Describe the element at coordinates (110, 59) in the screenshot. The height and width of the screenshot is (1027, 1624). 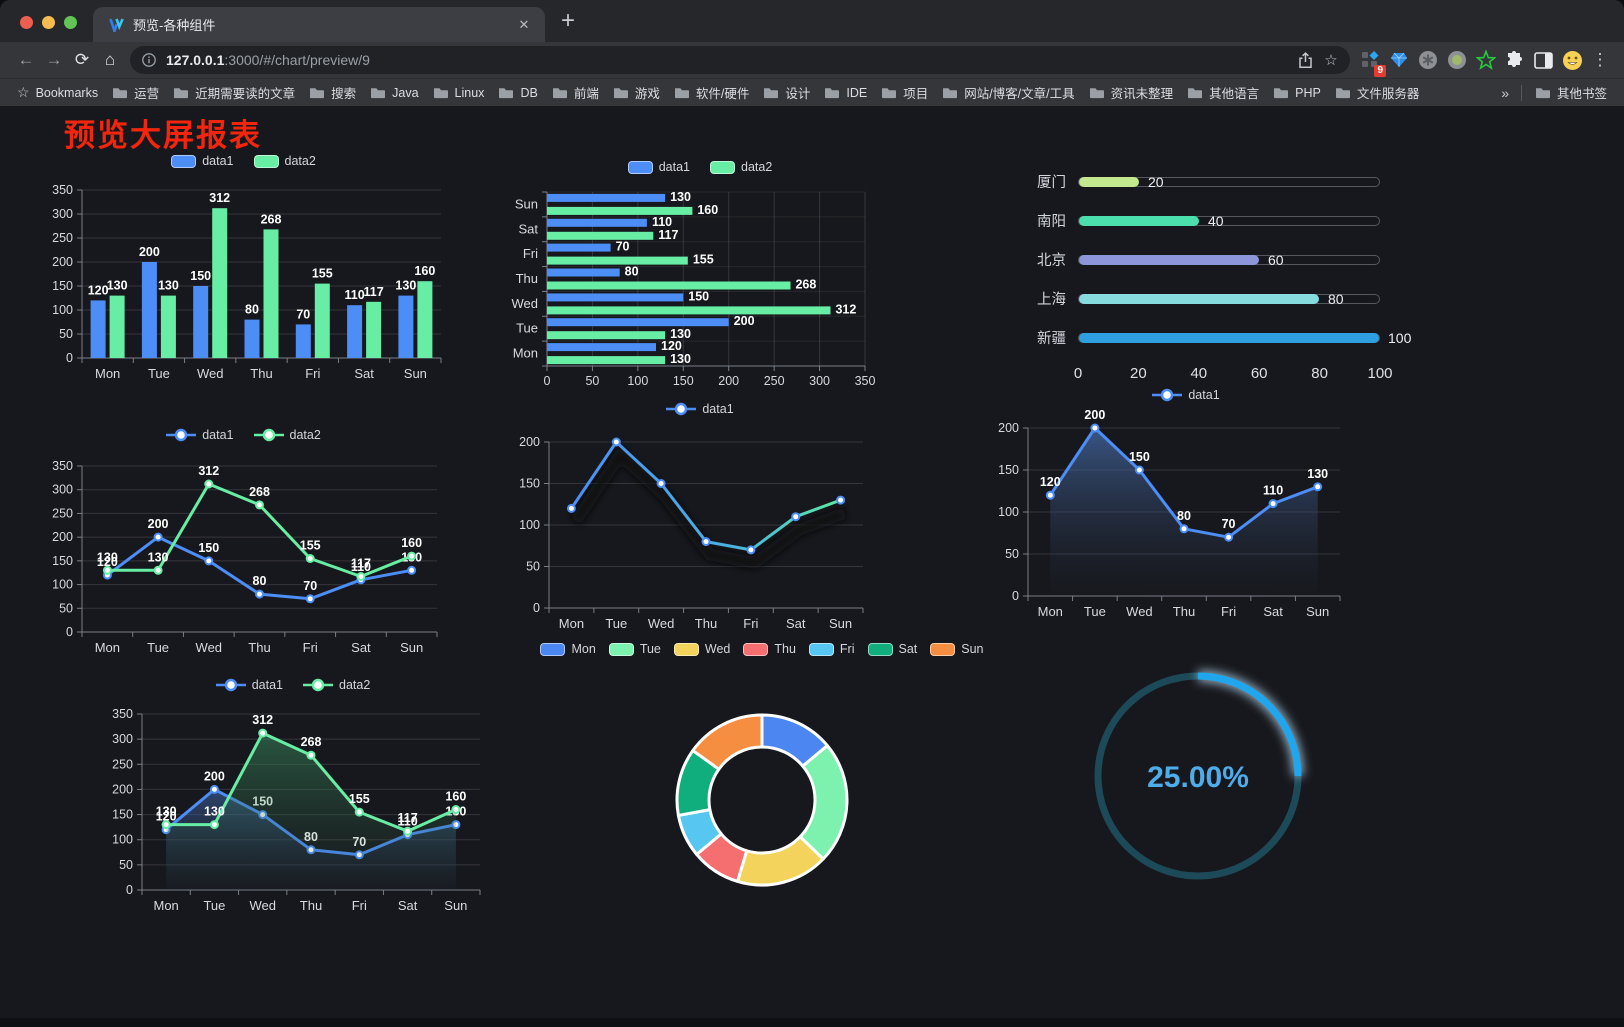
I see `home-button: ⌂` at that location.